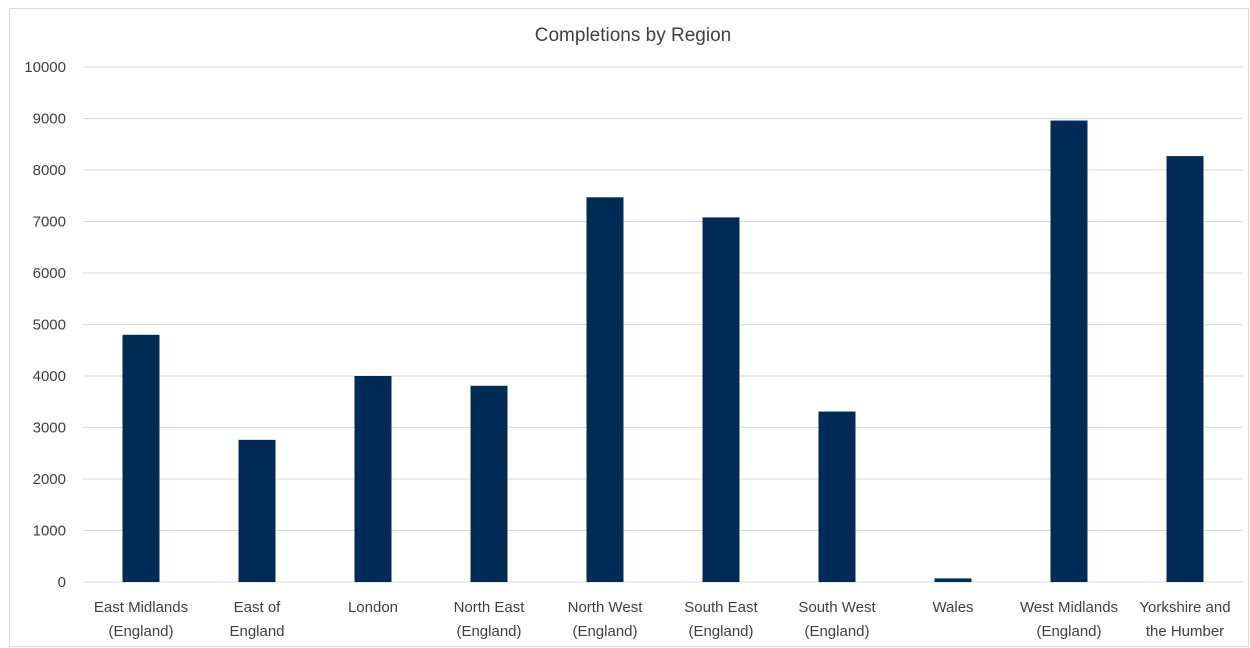  What do you see at coordinates (49, 531) in the screenshot?
I see `y-tick-label: 1000` at bounding box center [49, 531].